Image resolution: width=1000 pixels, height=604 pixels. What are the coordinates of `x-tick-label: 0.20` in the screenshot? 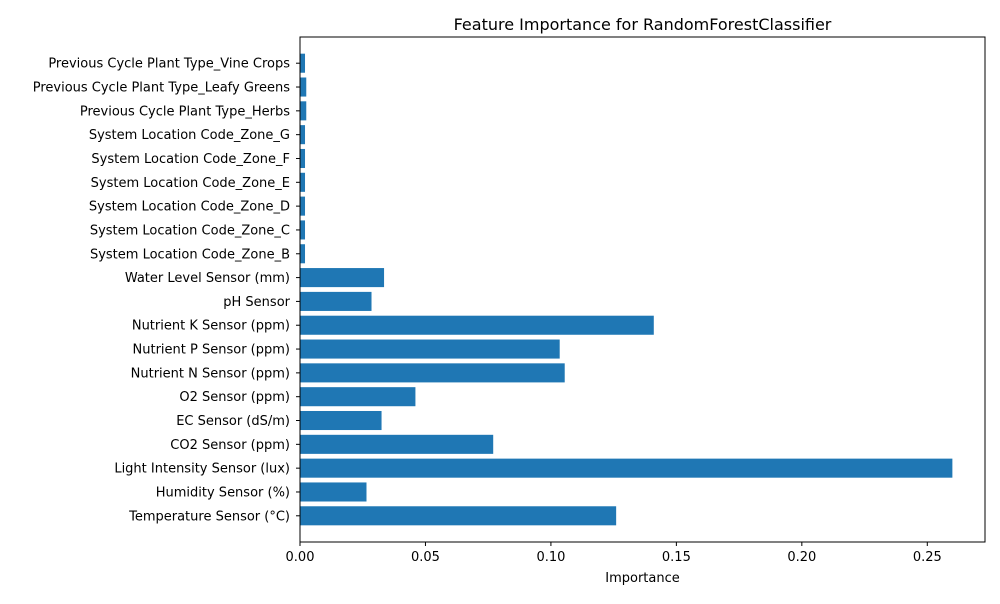 It's located at (801, 557).